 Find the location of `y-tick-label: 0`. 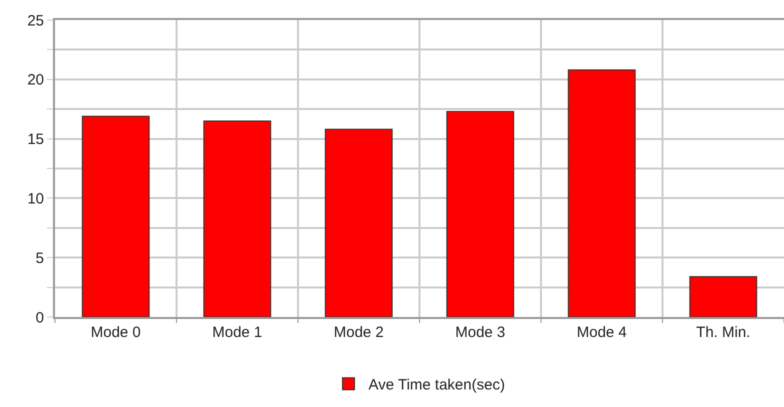

y-tick-label: 0 is located at coordinates (40, 317).